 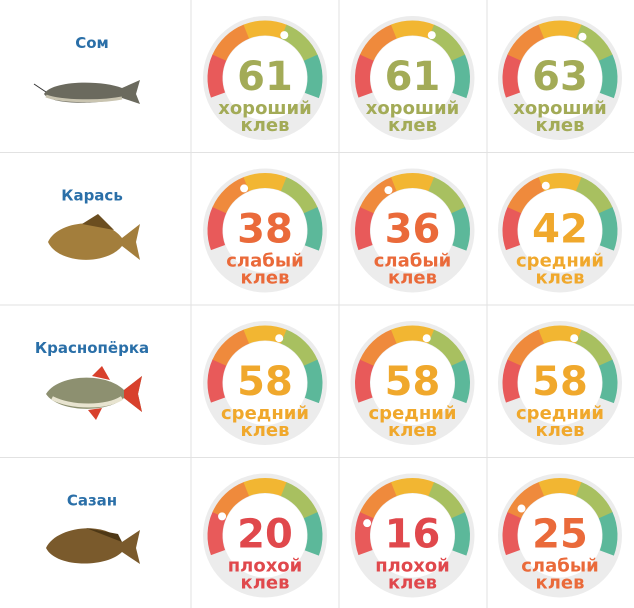 What do you see at coordinates (92, 43) in the screenshot?
I see `fish-name: Сом` at bounding box center [92, 43].